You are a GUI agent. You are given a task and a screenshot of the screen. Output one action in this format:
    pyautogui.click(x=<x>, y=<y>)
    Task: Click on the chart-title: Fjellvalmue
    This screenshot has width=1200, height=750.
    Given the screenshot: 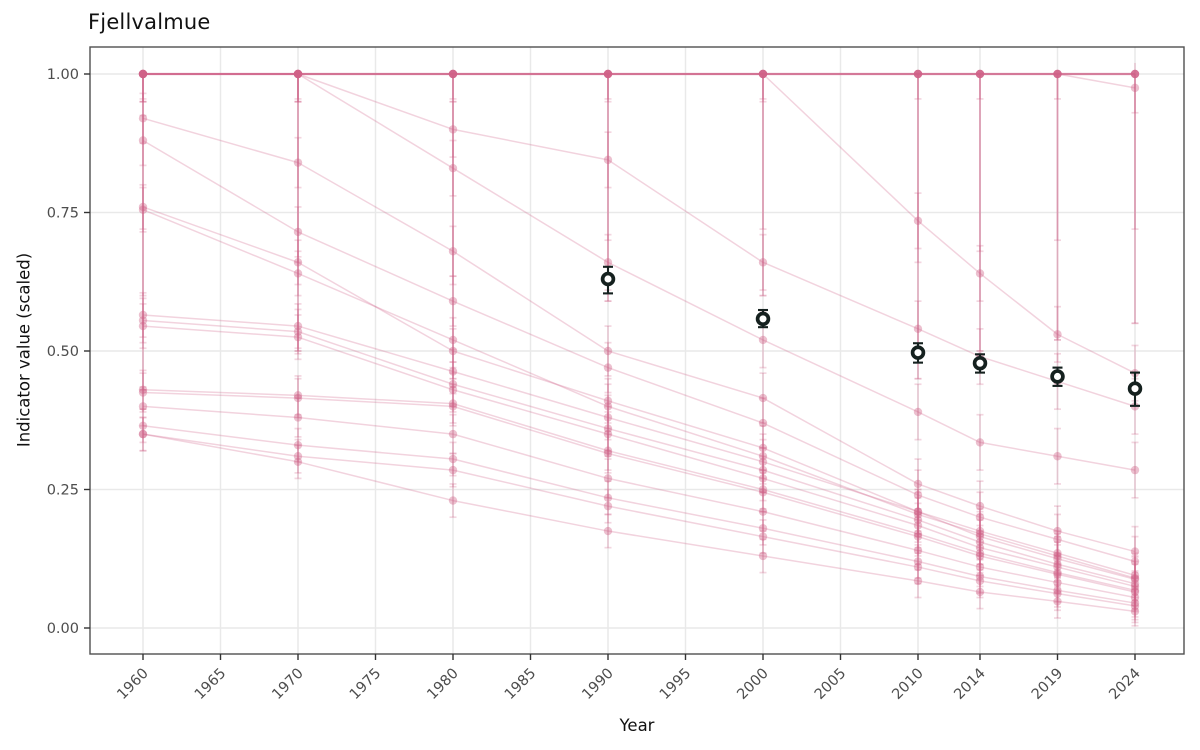 What is the action you would take?
    pyautogui.click(x=149, y=22)
    